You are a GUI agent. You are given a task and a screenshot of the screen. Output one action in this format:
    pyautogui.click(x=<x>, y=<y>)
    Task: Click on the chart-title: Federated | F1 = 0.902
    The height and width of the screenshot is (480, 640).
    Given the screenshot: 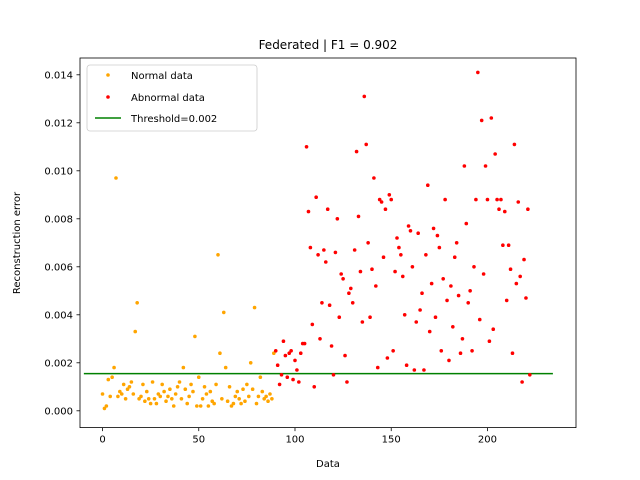 What is the action you would take?
    pyautogui.click(x=328, y=45)
    